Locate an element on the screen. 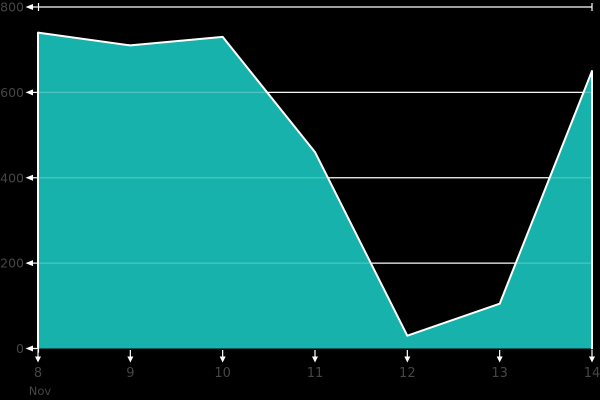  x-axis-labels: 8 9 10 11 12 13 14 is located at coordinates (317, 373).